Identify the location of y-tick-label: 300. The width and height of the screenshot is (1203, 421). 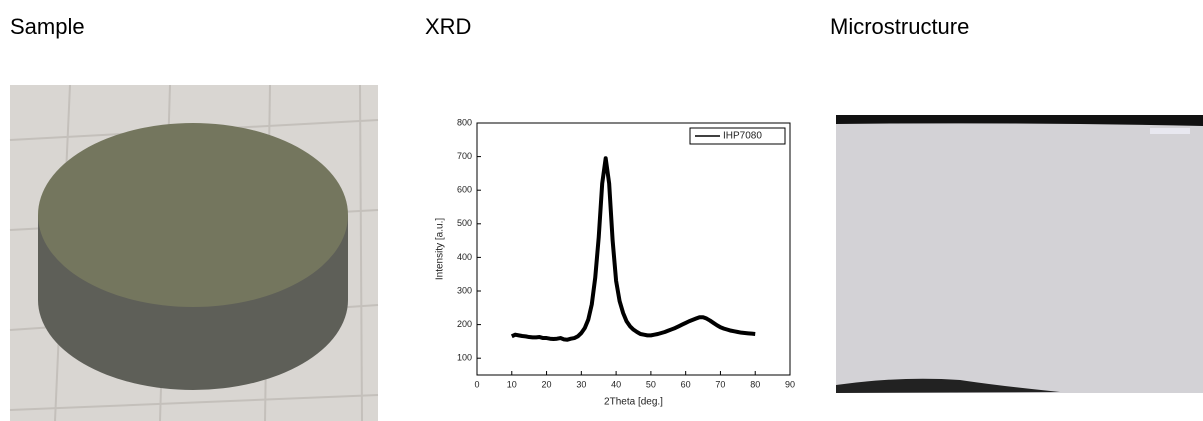
(464, 290).